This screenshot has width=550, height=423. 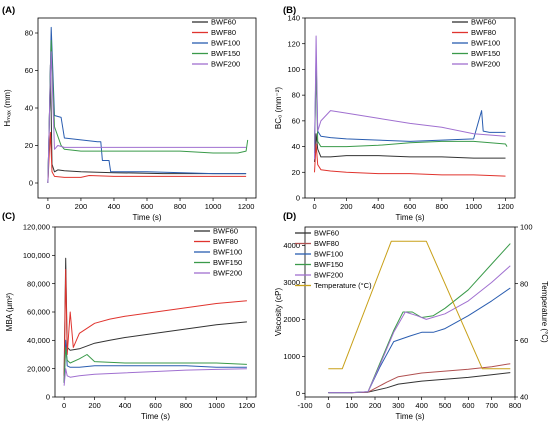 I want to click on y-tick-label: 4000, so click(x=291, y=245).